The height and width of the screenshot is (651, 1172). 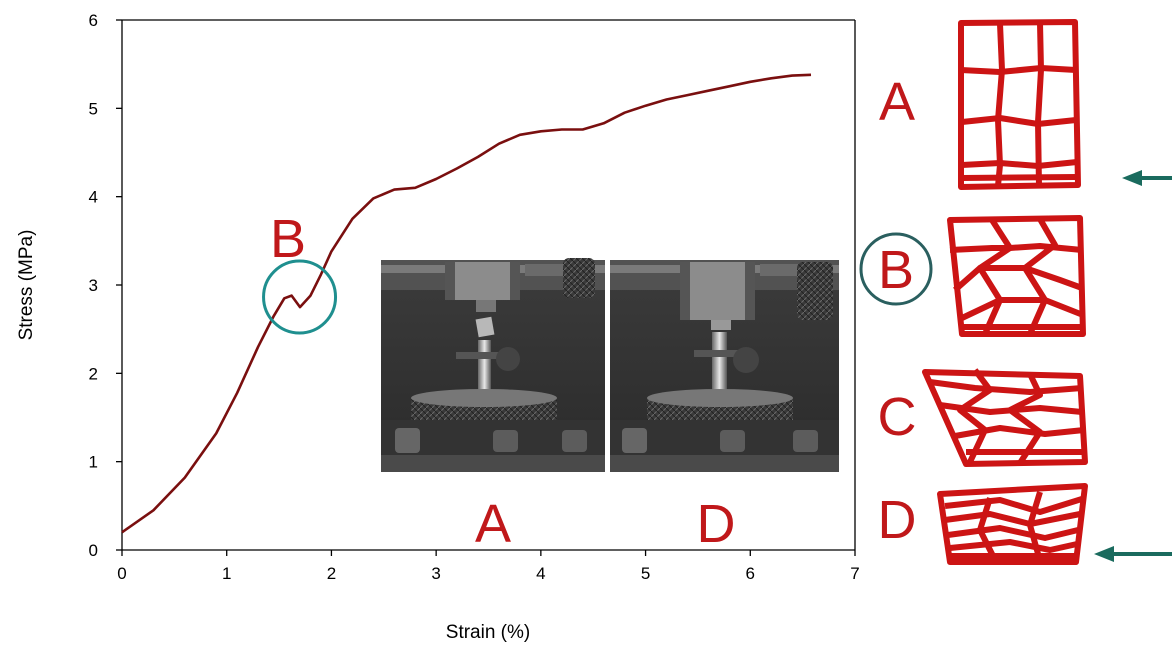 I want to click on y-tick-label: 1, so click(x=93, y=462).